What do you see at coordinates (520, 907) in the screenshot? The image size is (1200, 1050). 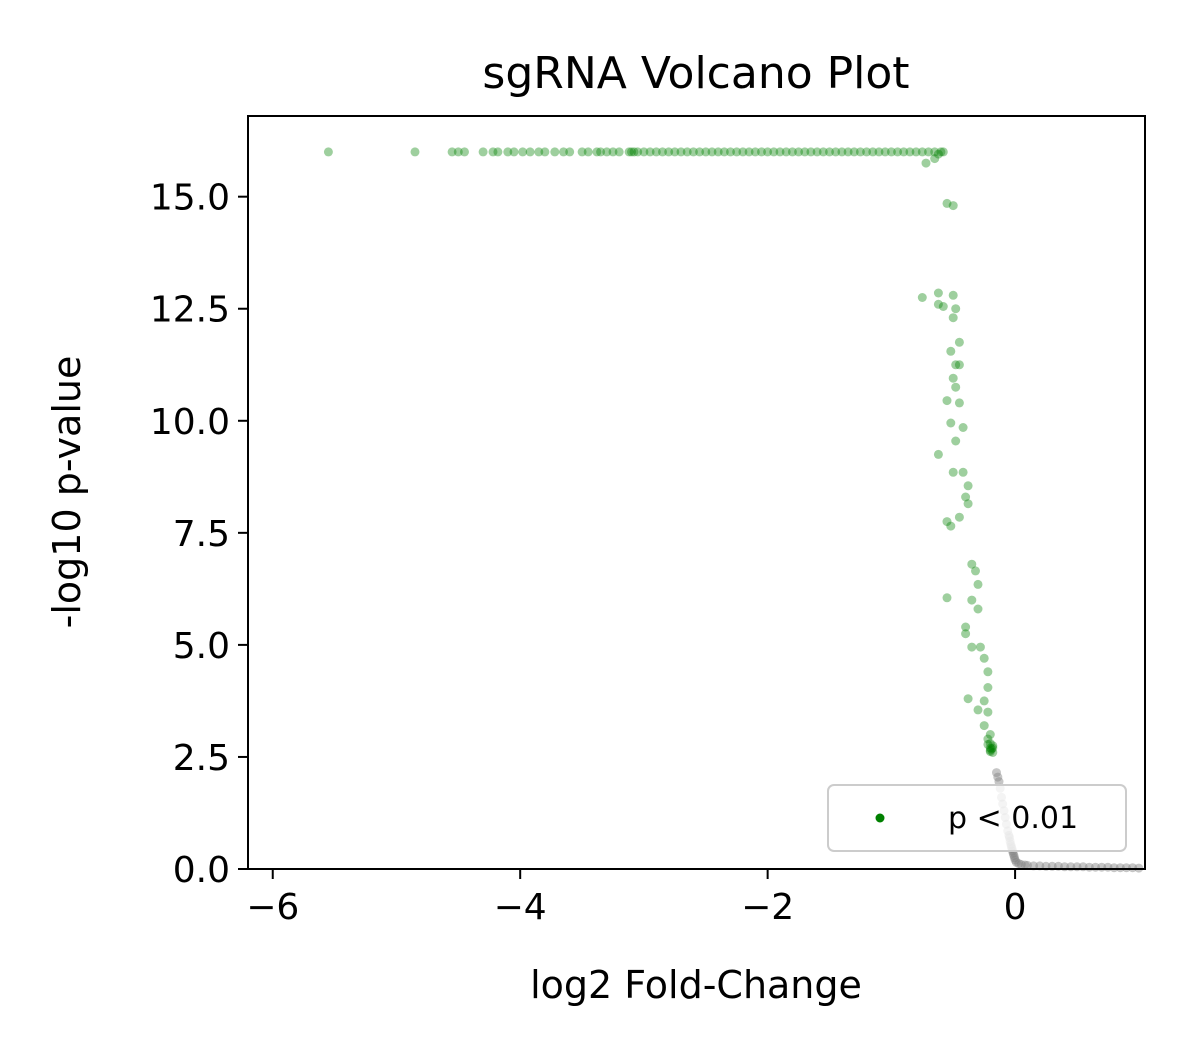 I see `x-tick-label: −4` at bounding box center [520, 907].